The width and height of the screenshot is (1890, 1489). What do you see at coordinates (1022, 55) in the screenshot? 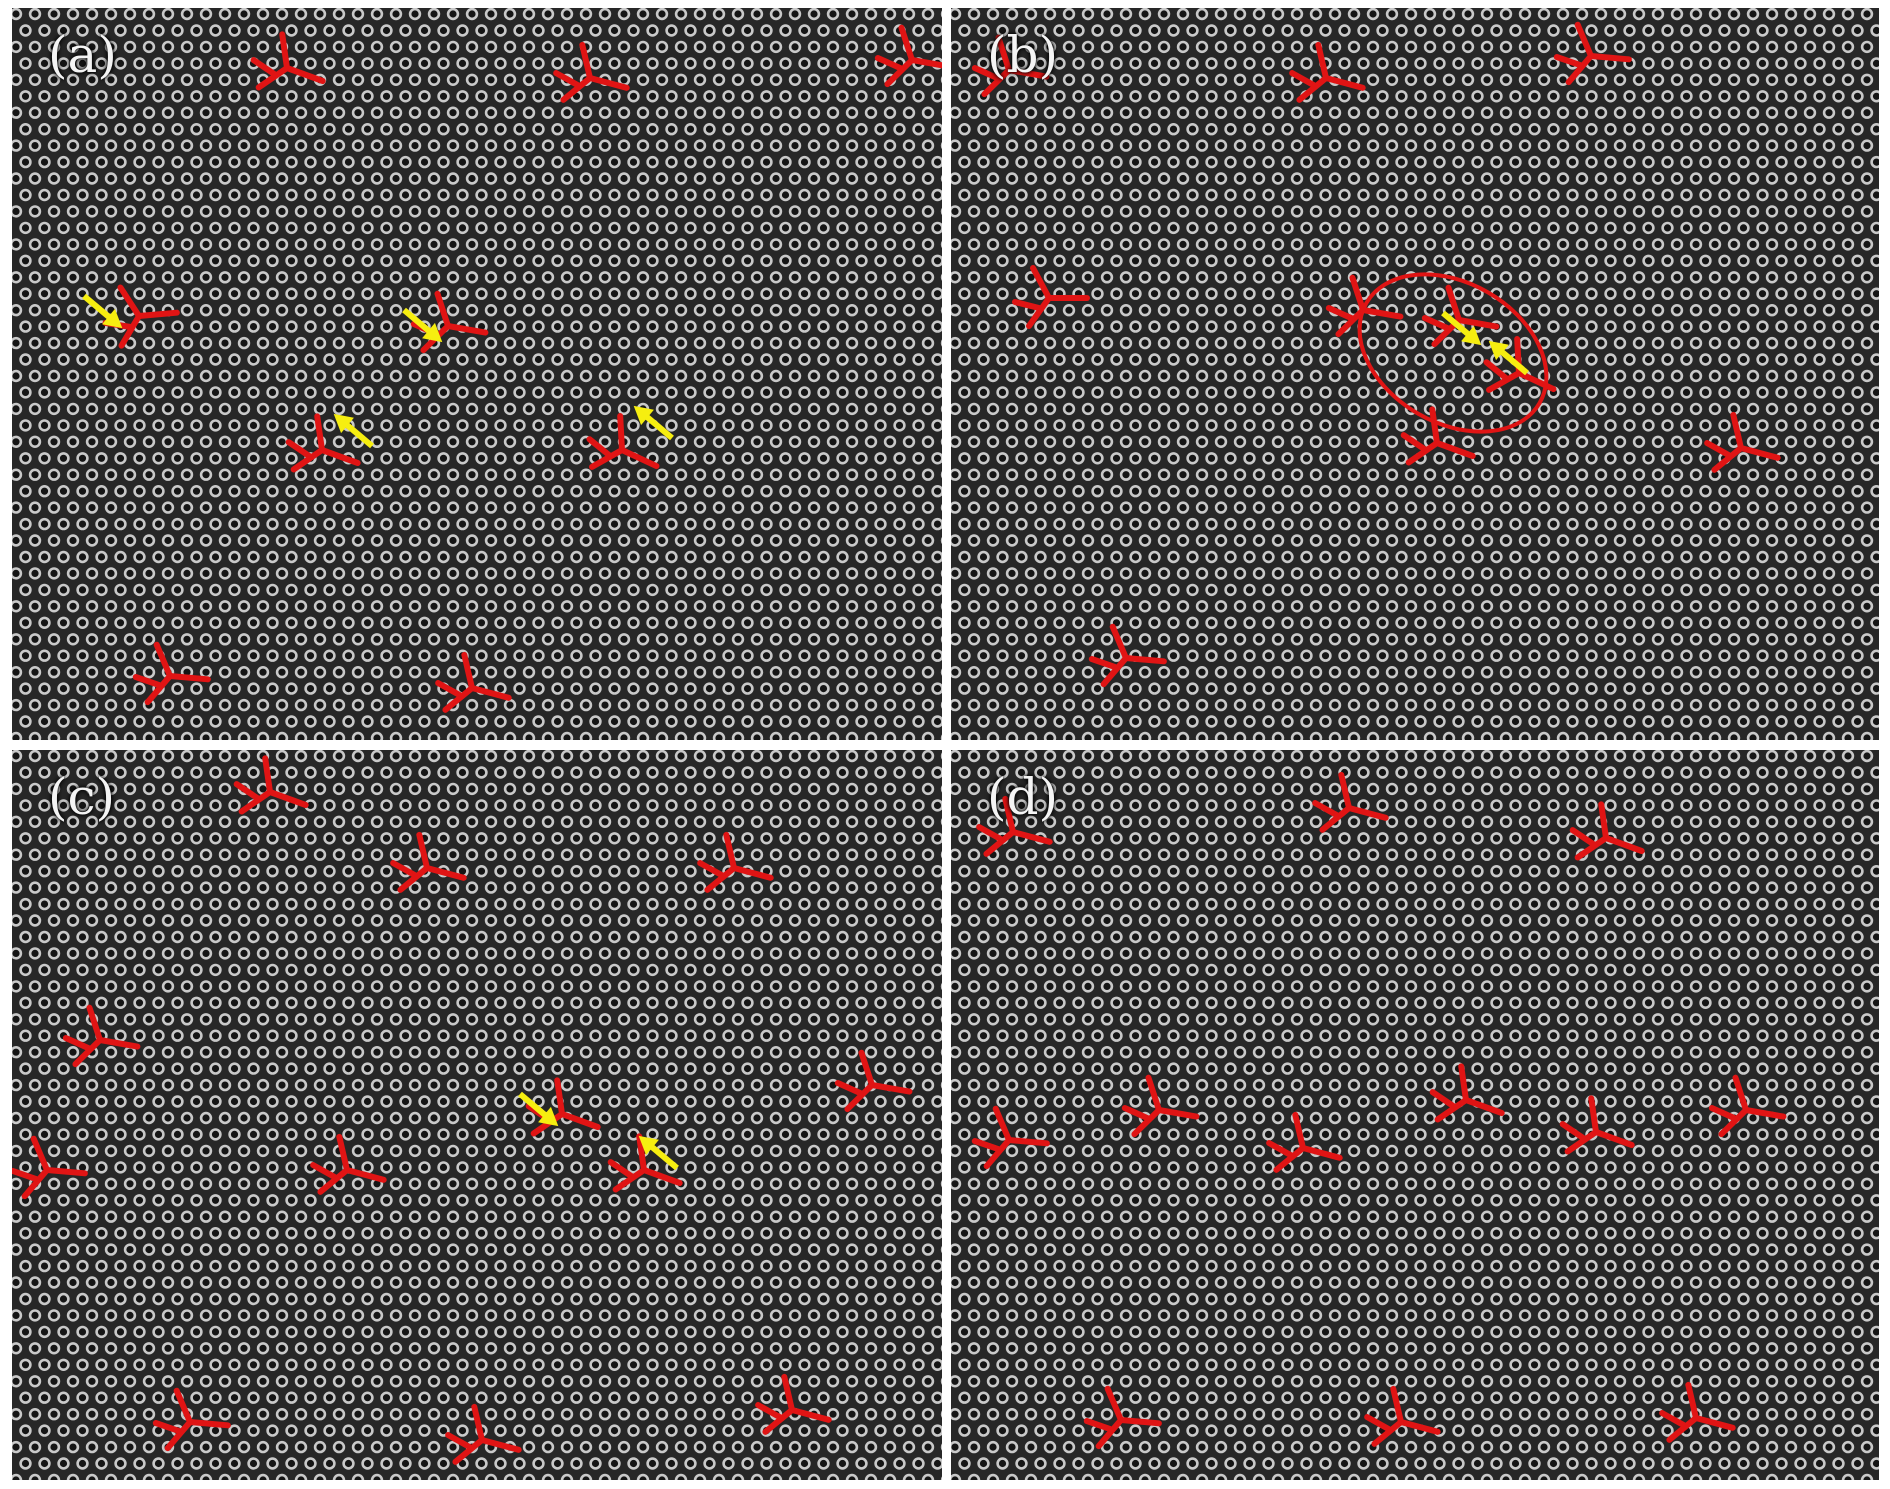
I see `panel-label-b: (b)` at bounding box center [1022, 55].